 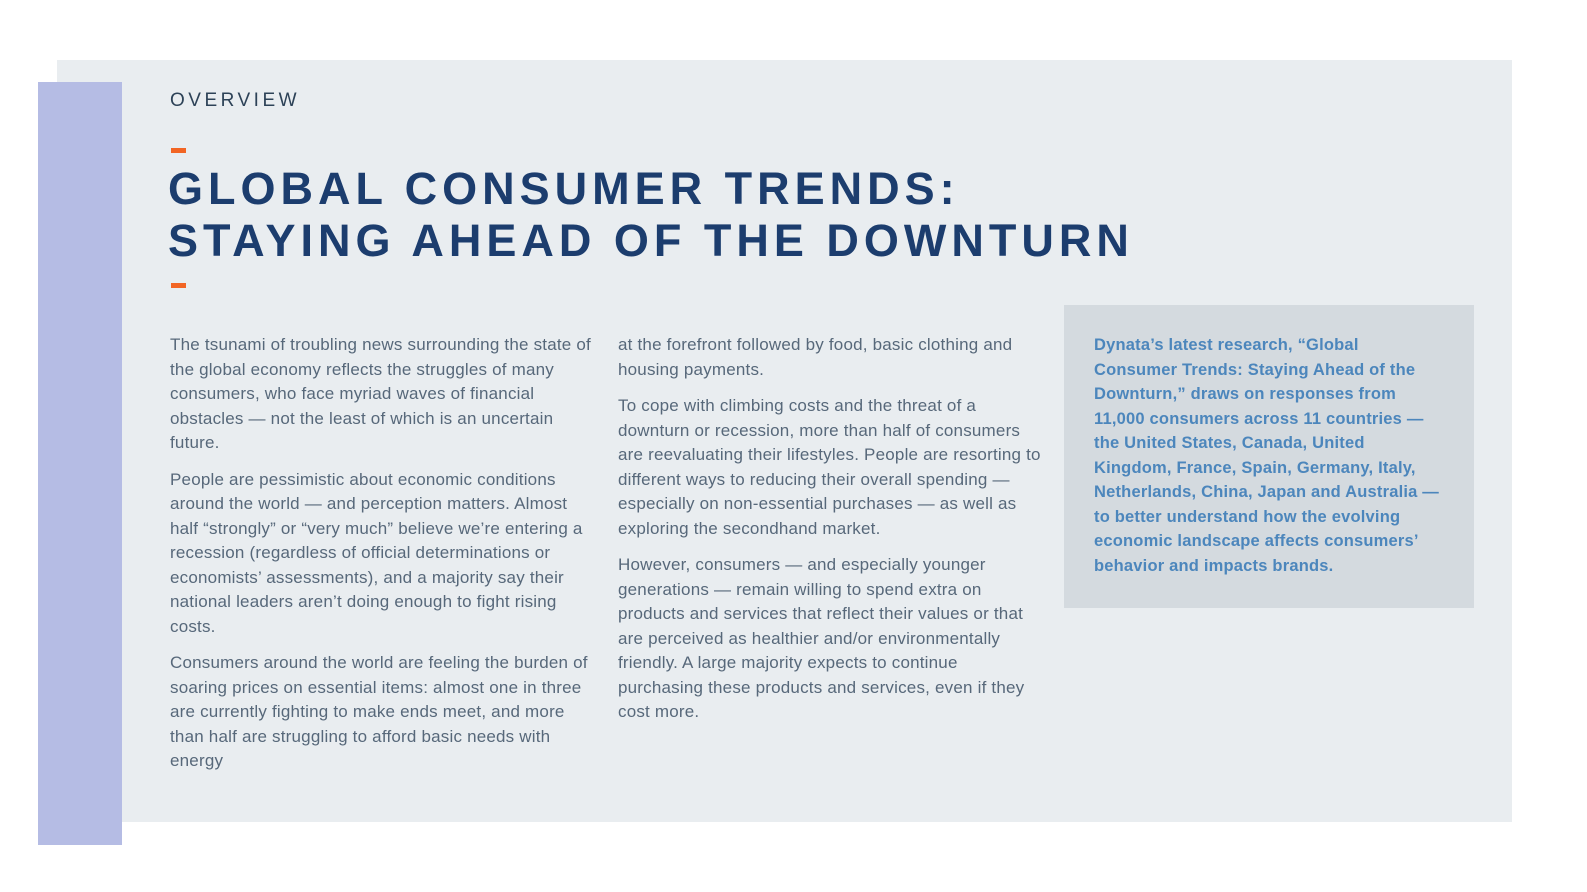 I want to click on left-accent-bar, so click(x=80, y=463).